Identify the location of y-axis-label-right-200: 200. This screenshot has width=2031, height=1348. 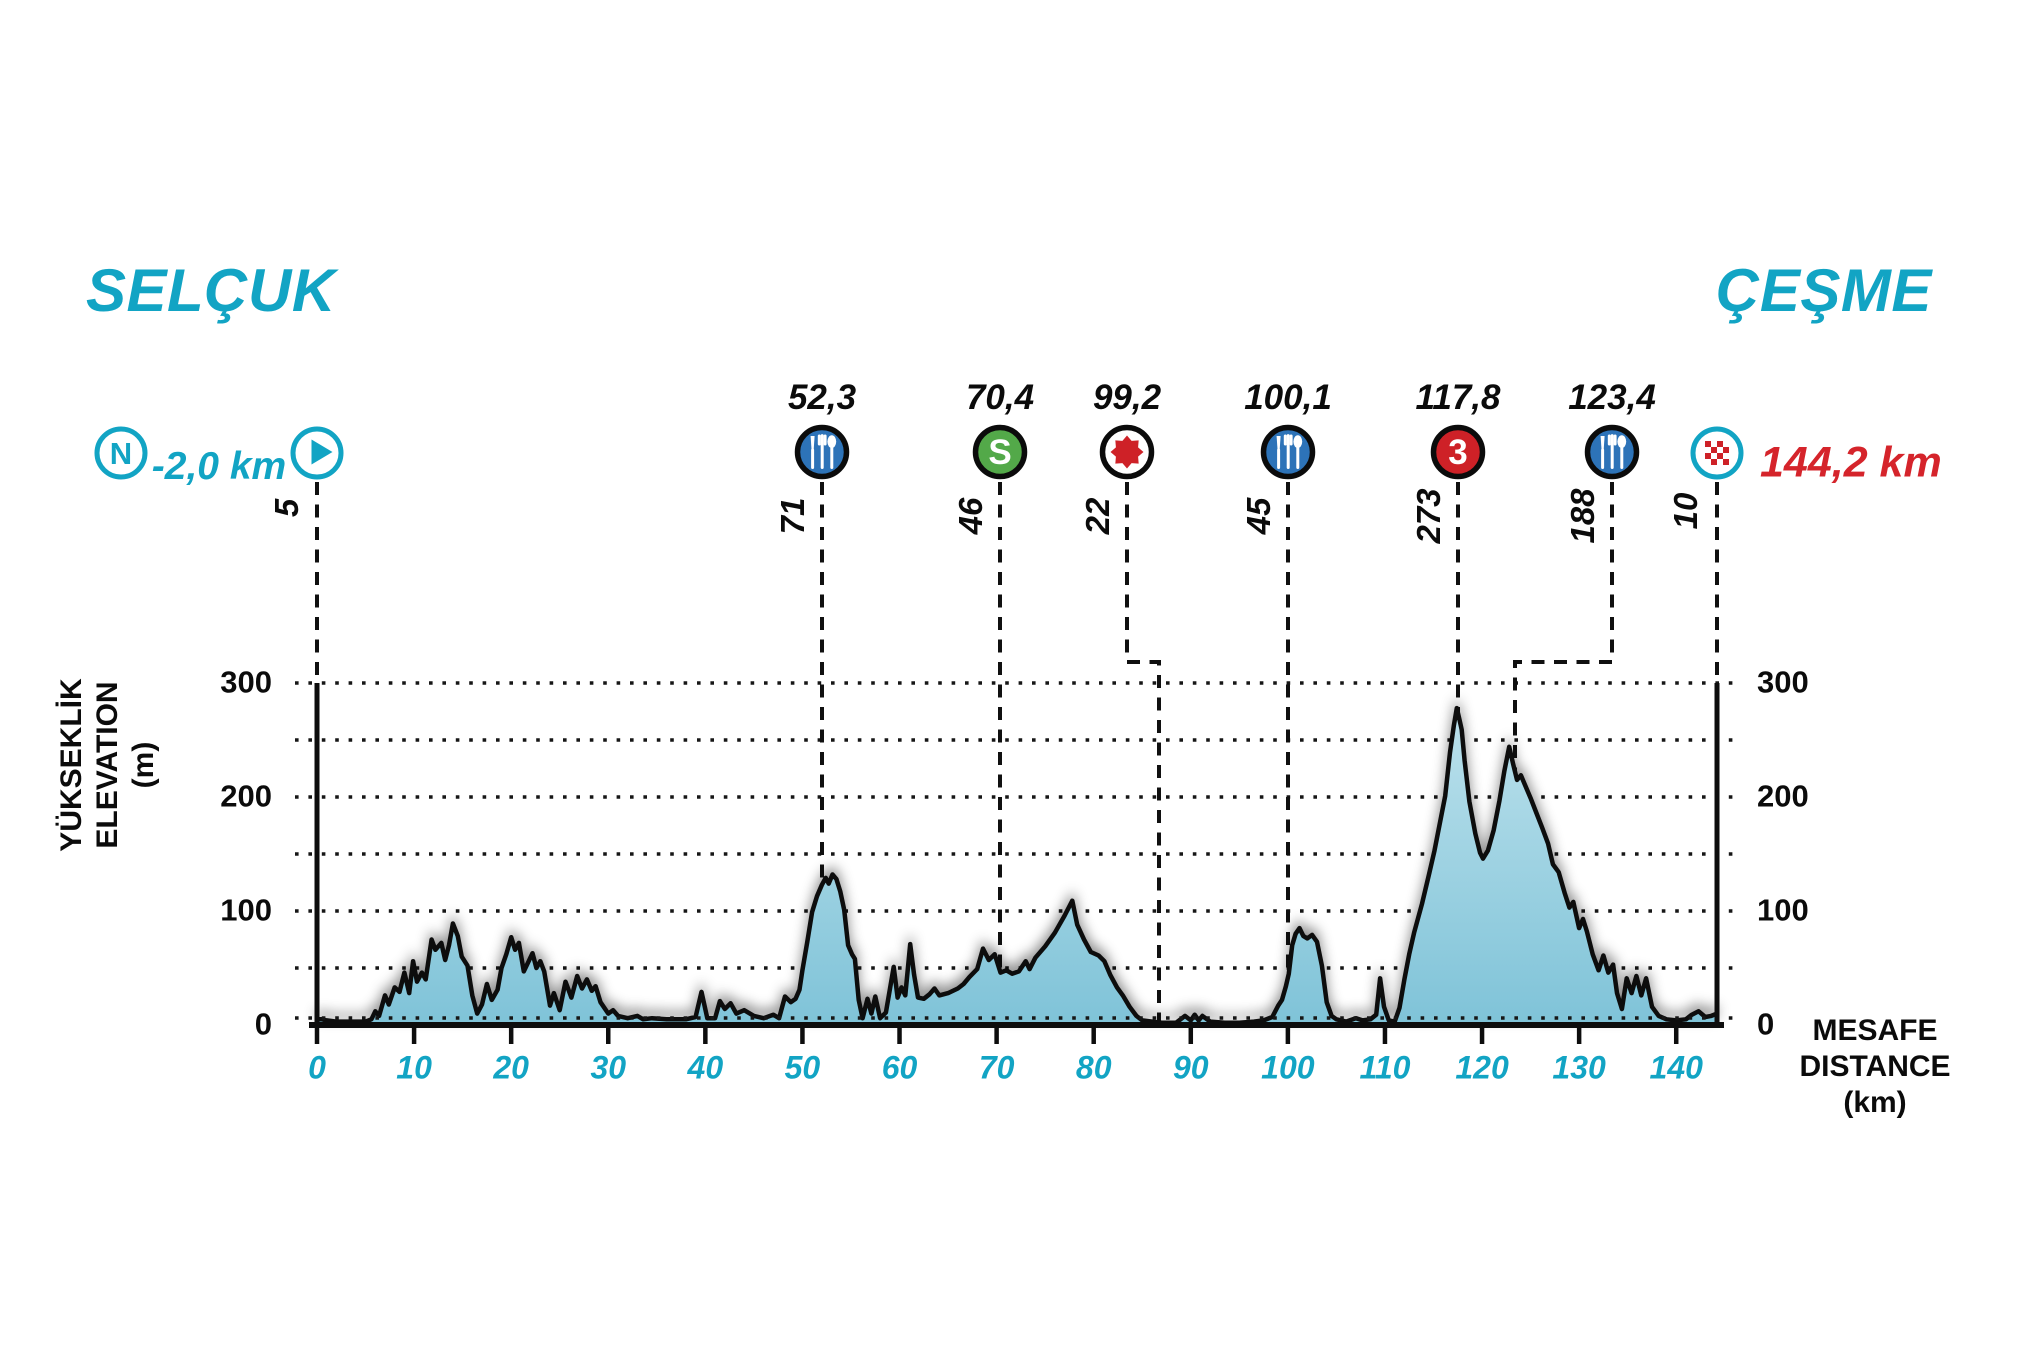
(1783, 796).